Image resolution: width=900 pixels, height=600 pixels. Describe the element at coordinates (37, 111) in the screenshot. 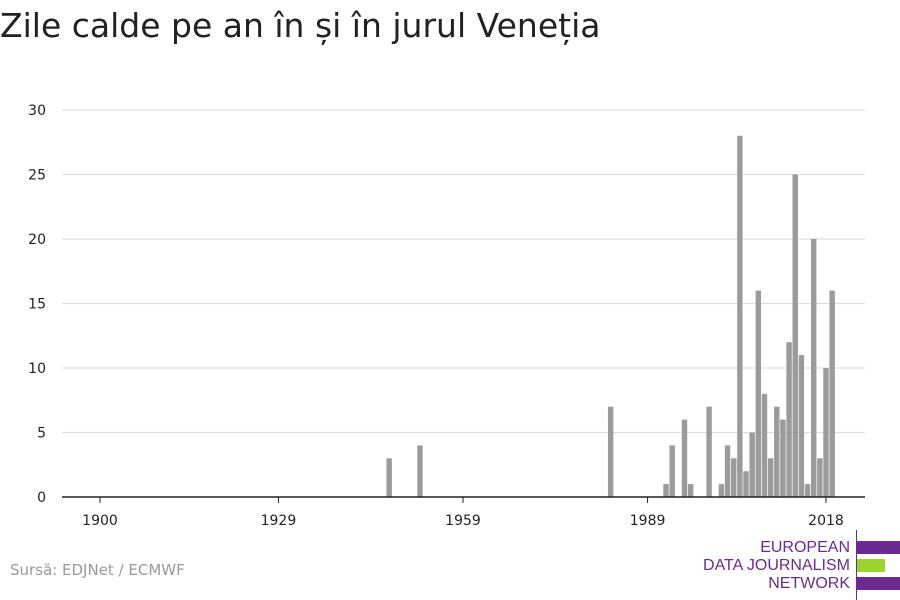

I see `y-tick-label-30: 30` at that location.